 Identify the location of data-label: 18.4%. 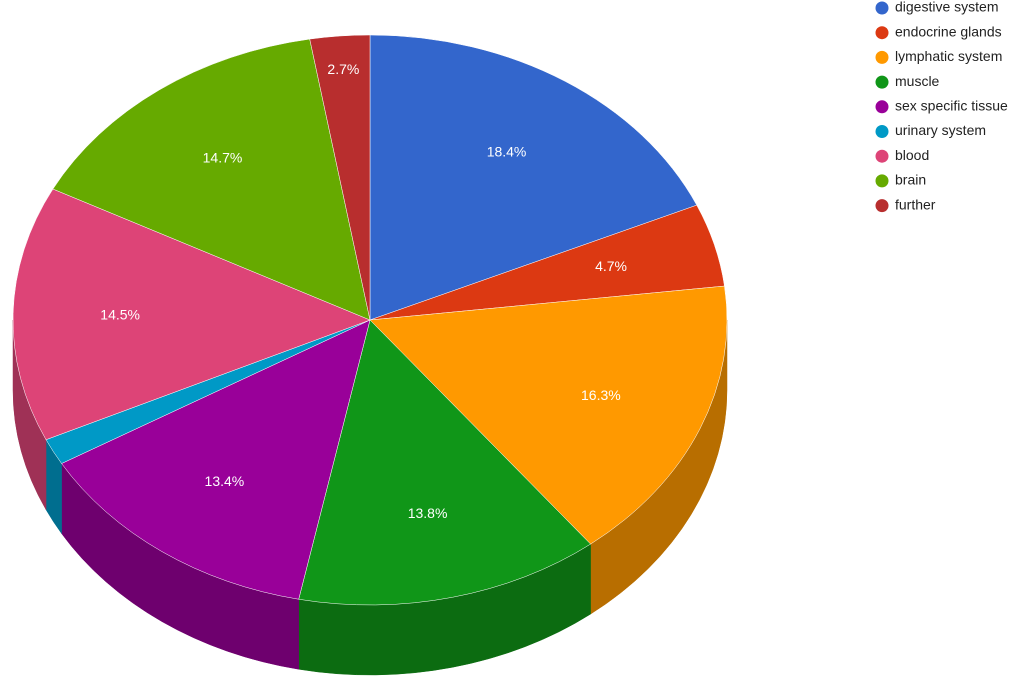
(507, 152).